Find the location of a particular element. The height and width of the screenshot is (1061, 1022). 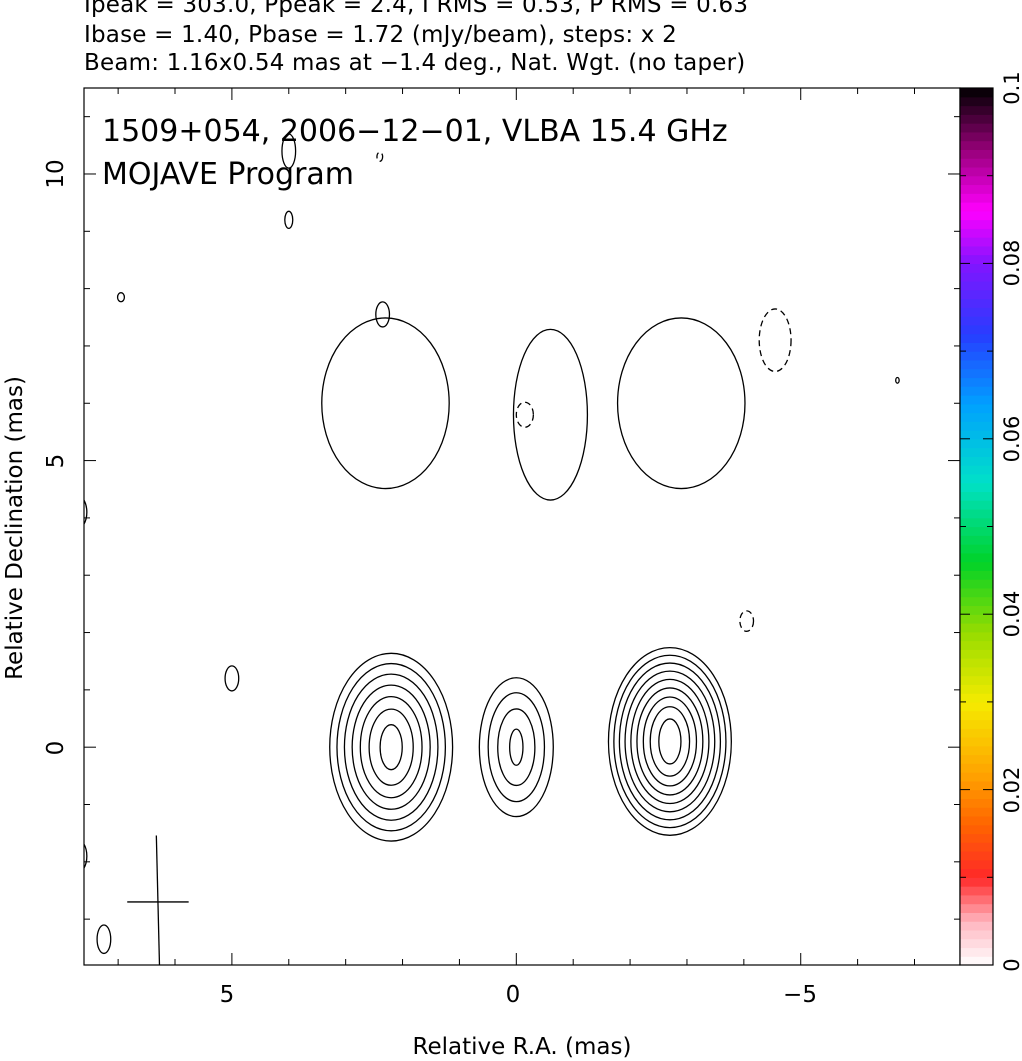

colorbar-tick-label-0: 0 is located at coordinates (1011, 964).